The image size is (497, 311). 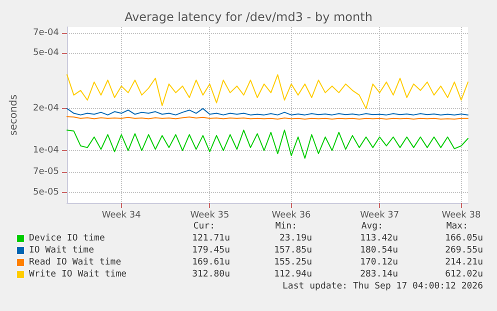 What do you see at coordinates (461, 215) in the screenshot?
I see `x-tick-label: Week 38` at bounding box center [461, 215].